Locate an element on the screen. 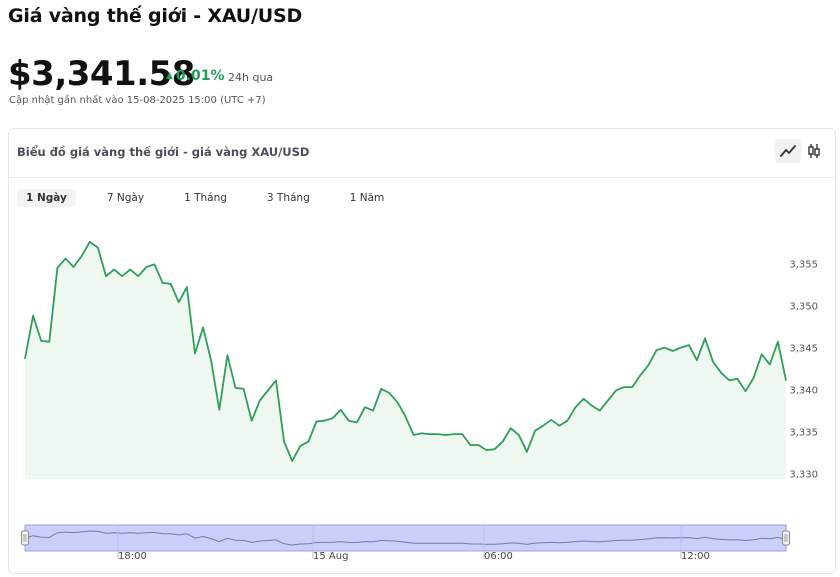  page-title: Giá vàng thế giới - XAU/USD is located at coordinates (155, 16).